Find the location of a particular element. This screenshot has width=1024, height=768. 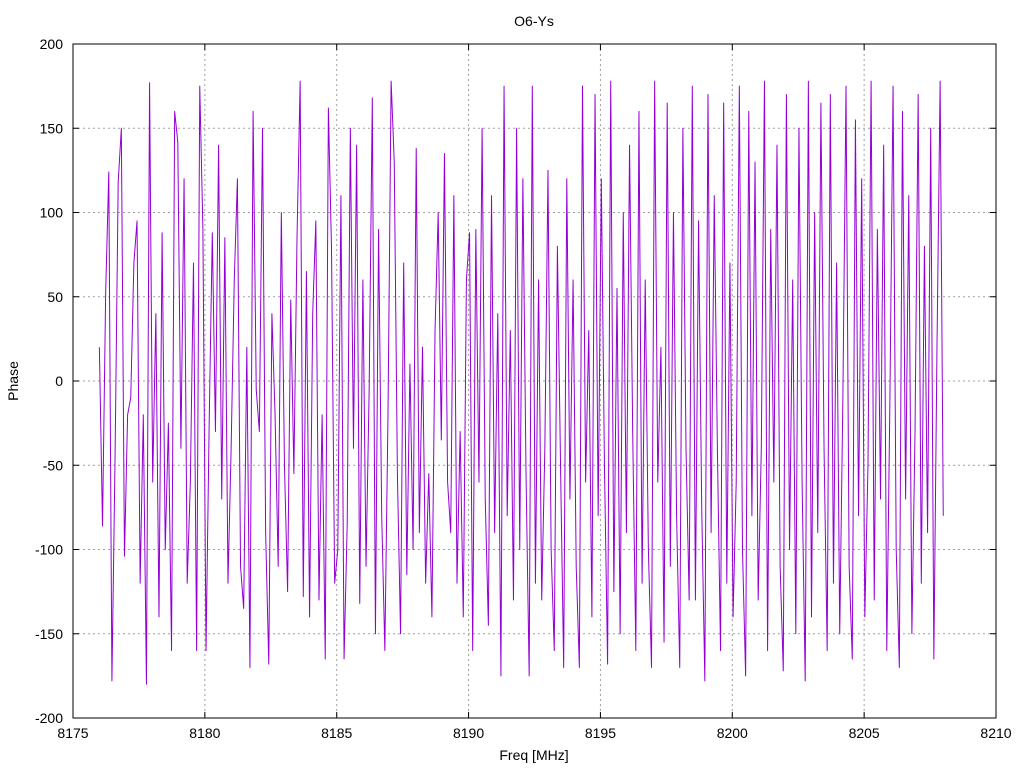

y-tick-label: 50 is located at coordinates (55, 297).